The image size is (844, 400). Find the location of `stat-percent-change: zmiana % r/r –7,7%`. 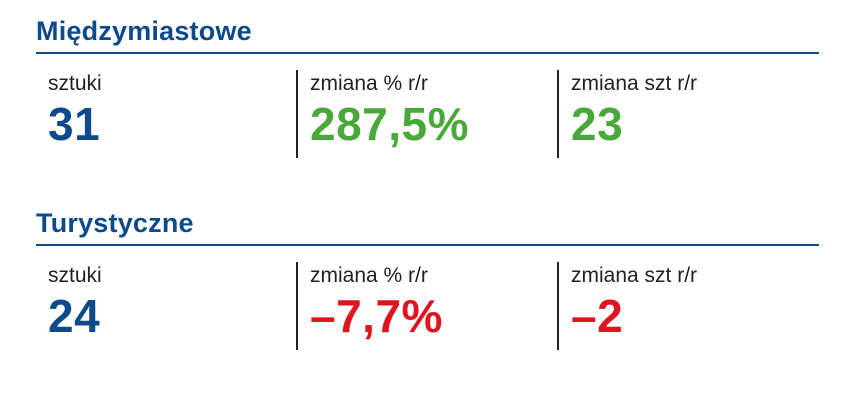

stat-percent-change: zmiana % r/r –7,7% is located at coordinates (376, 303).